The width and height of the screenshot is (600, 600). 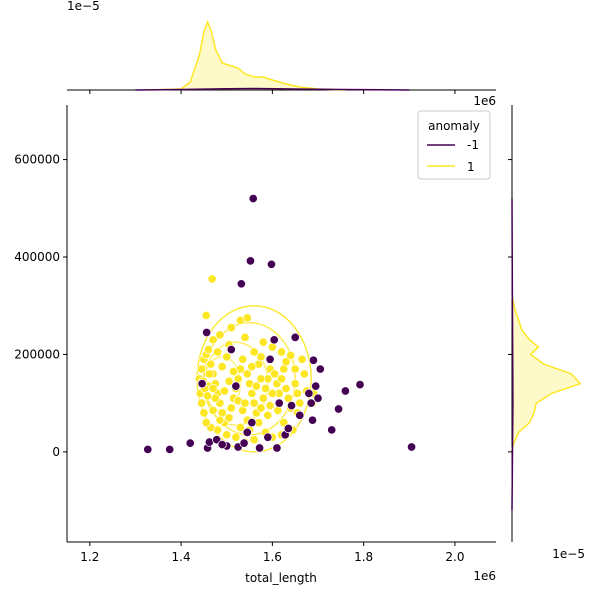 What do you see at coordinates (471, 167) in the screenshot?
I see `legend-label-normal: 1` at bounding box center [471, 167].